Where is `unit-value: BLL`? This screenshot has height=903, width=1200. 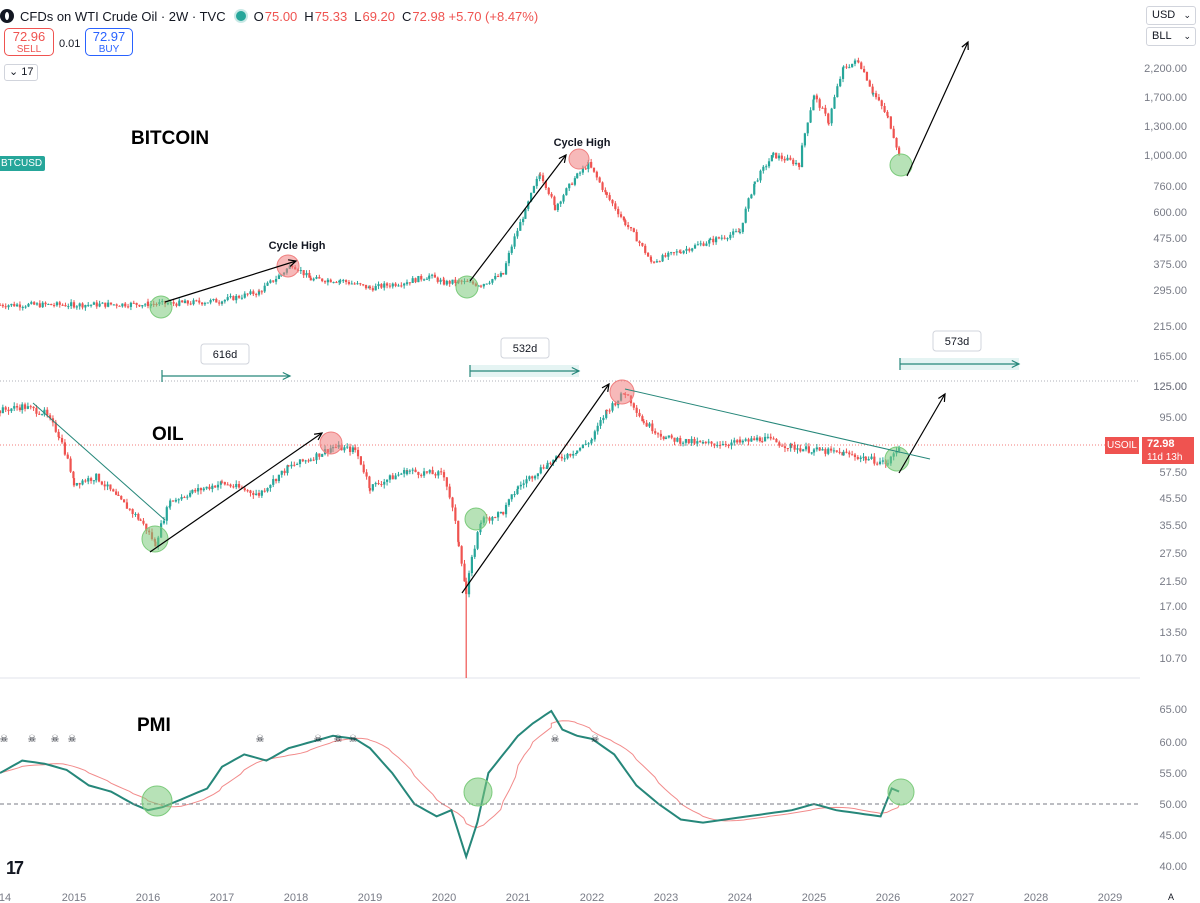 unit-value: BLL is located at coordinates (1162, 36).